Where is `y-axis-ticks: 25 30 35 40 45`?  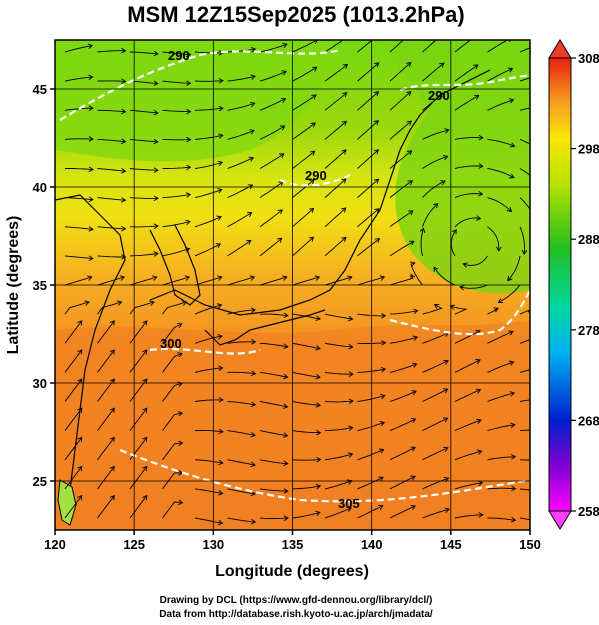 y-axis-ticks: 25 30 35 40 45 is located at coordinates (44, 285).